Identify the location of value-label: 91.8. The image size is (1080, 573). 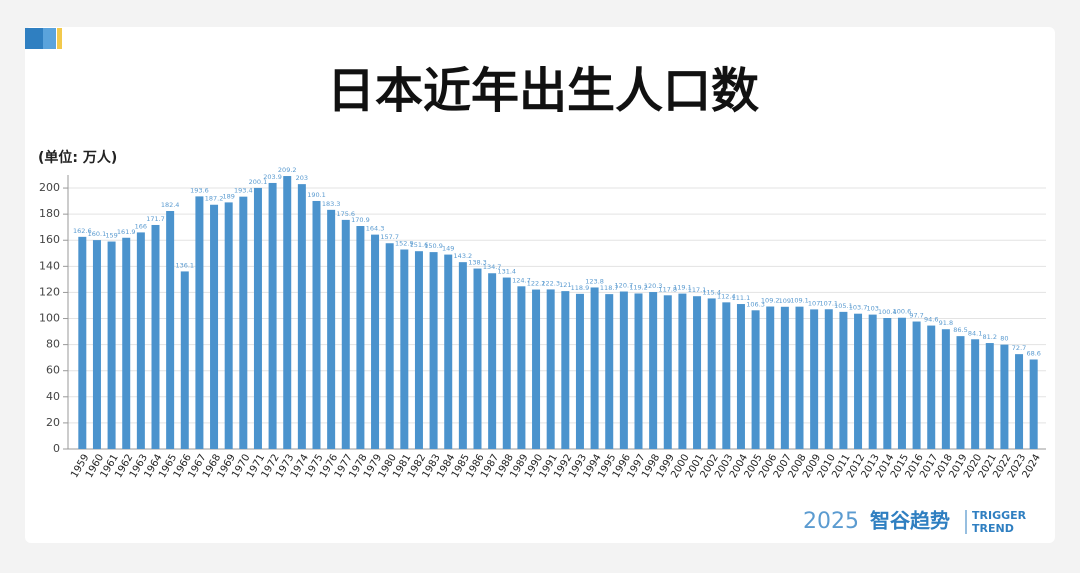
(946, 323).